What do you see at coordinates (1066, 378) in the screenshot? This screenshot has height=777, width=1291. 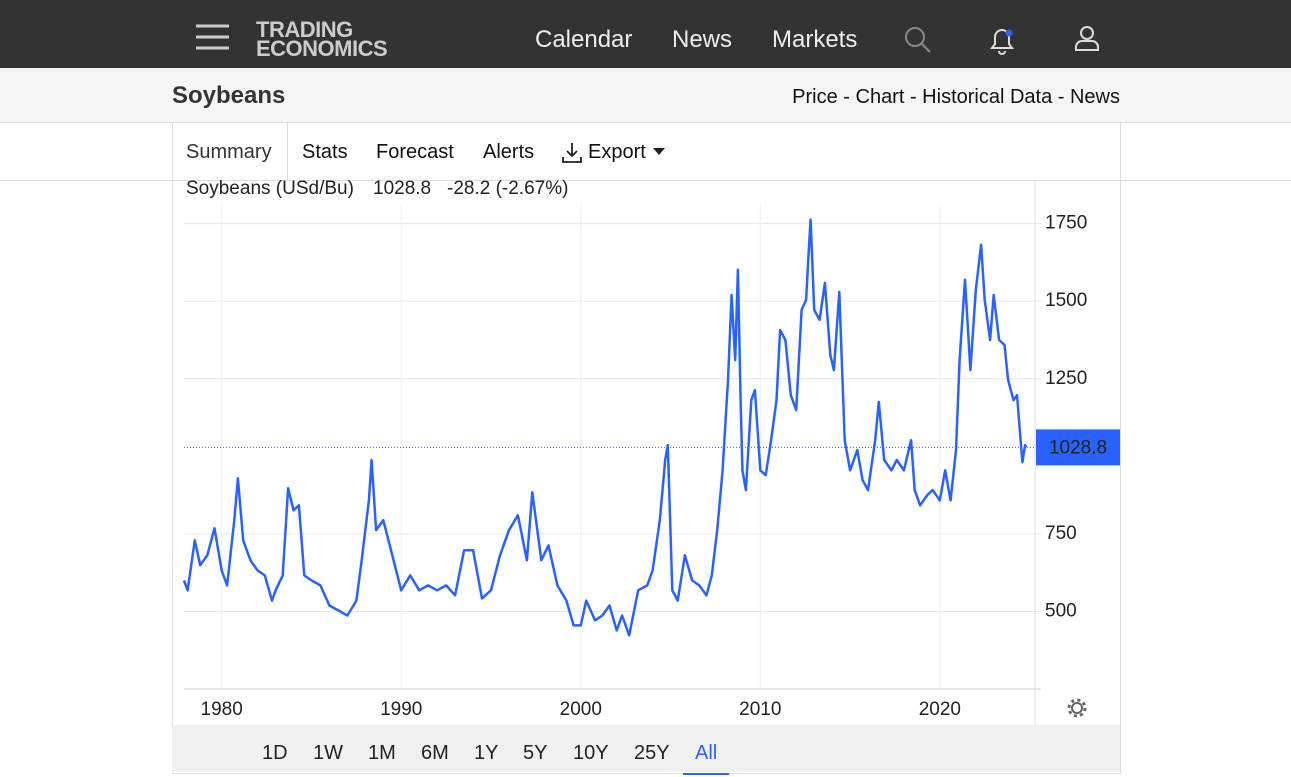 I see `y-tick-label: 1250` at bounding box center [1066, 378].